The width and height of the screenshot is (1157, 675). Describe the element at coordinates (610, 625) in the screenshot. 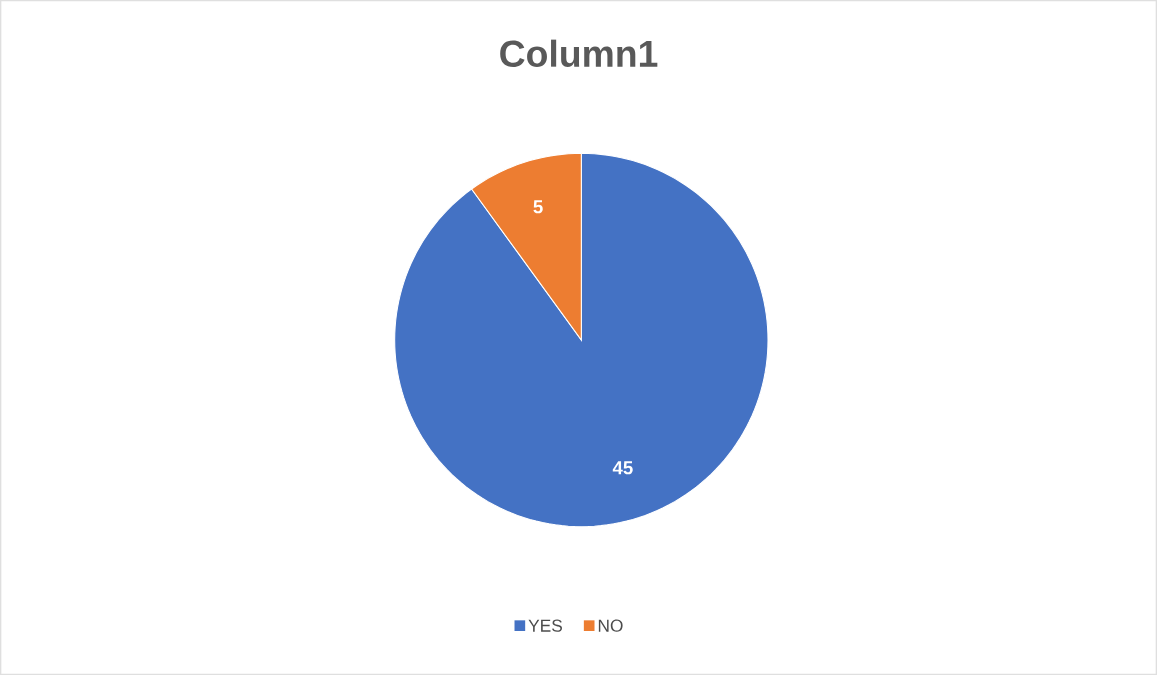

I see `legend-label: NO` at that location.